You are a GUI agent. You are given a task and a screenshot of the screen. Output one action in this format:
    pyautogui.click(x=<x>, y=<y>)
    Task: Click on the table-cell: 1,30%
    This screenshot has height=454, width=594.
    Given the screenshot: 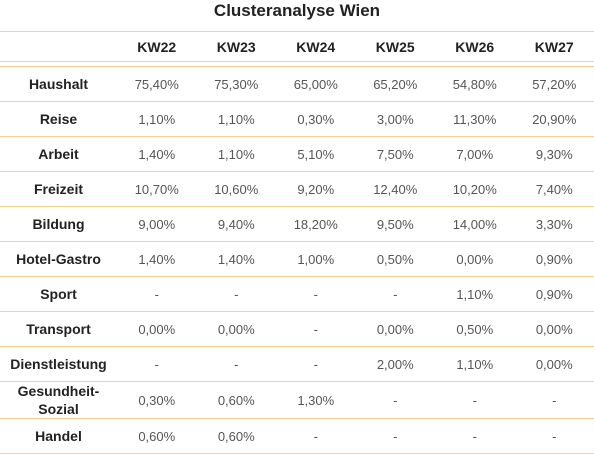 What is the action you would take?
    pyautogui.click(x=316, y=400)
    